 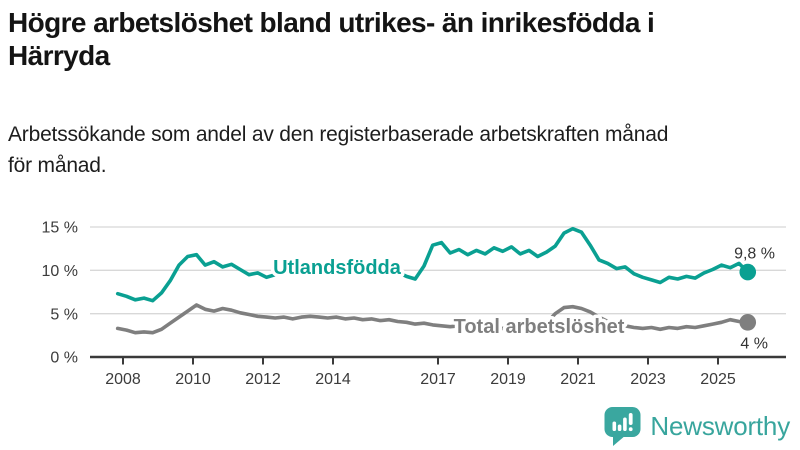 I want to click on x-axis-label-2023: 2023, so click(x=648, y=379).